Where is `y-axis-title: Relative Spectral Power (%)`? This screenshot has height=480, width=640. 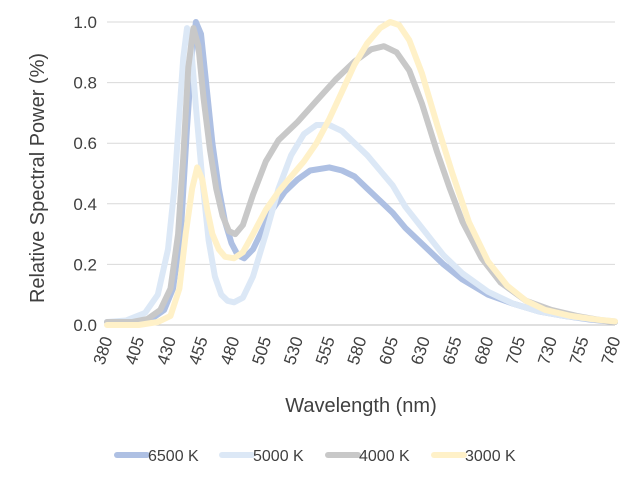 y-axis-title: Relative Spectral Power (%) is located at coordinates (38, 178).